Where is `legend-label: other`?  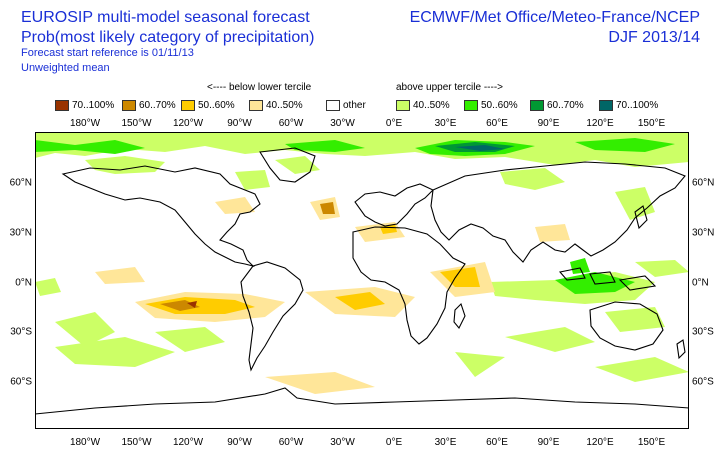
legend-label: other is located at coordinates (354, 105).